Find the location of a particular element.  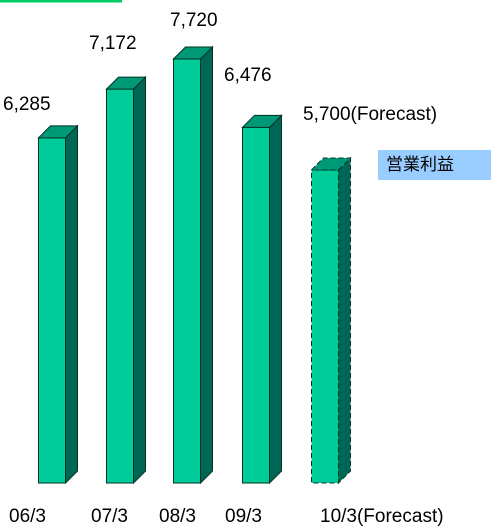

operating-profit-callout: 営業利益 is located at coordinates (434, 165).